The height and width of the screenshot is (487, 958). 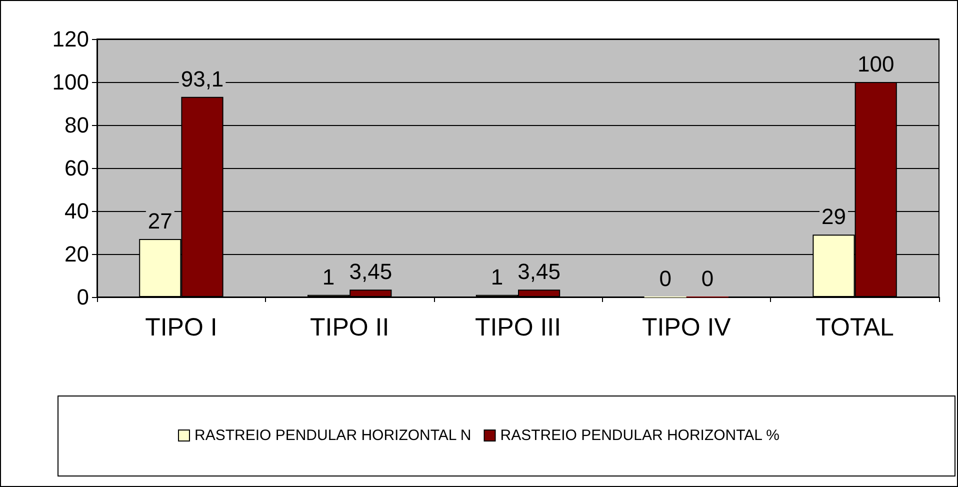 I want to click on data-label: 100, so click(x=875, y=64).